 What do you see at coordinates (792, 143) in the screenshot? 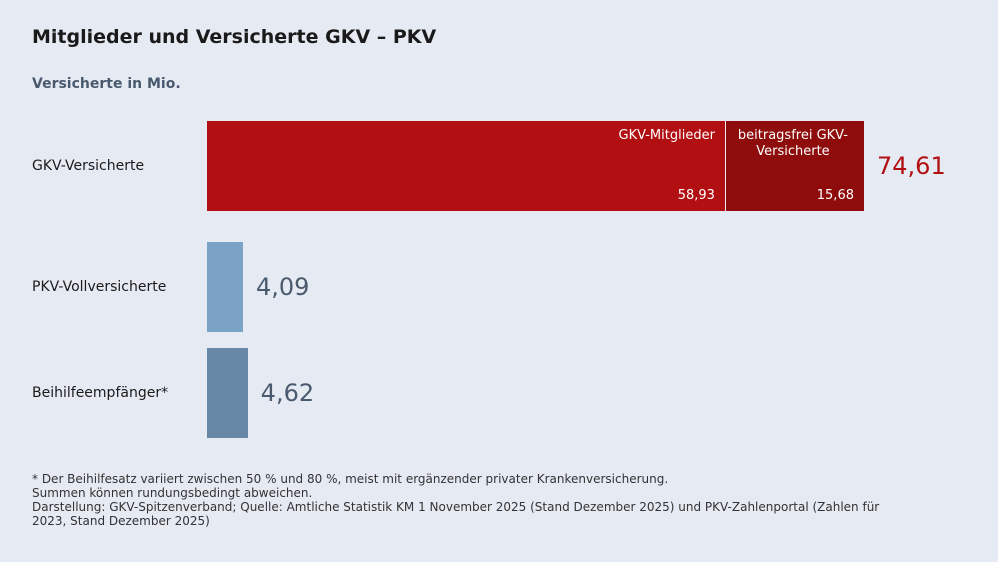
I see `segment-name: beitragsfrei GKV-Versicherte` at bounding box center [792, 143].